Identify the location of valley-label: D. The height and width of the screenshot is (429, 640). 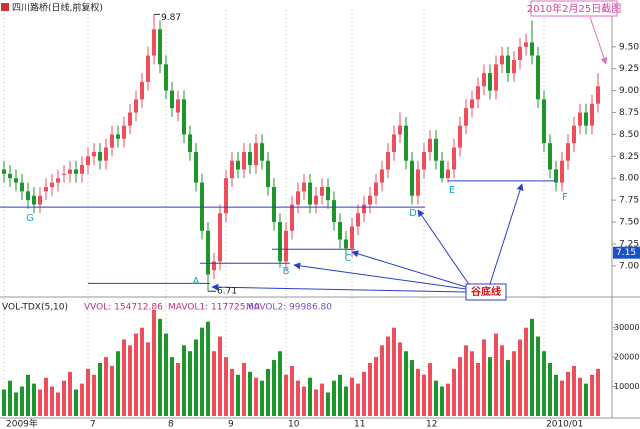
(413, 213).